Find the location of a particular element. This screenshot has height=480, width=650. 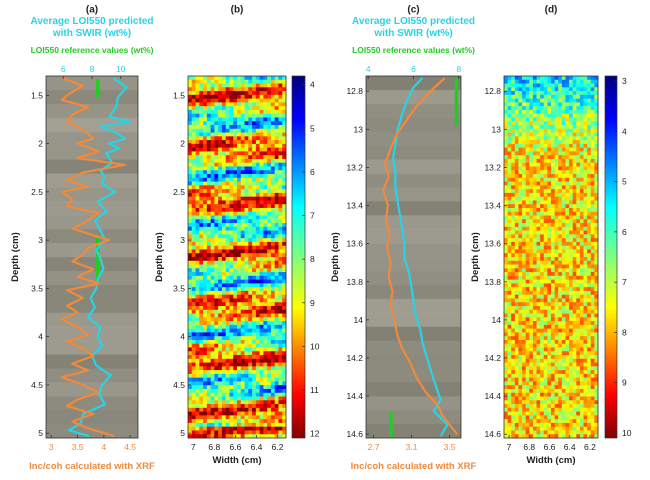

y-axis-tick-label: 3.5 is located at coordinates (37, 288).